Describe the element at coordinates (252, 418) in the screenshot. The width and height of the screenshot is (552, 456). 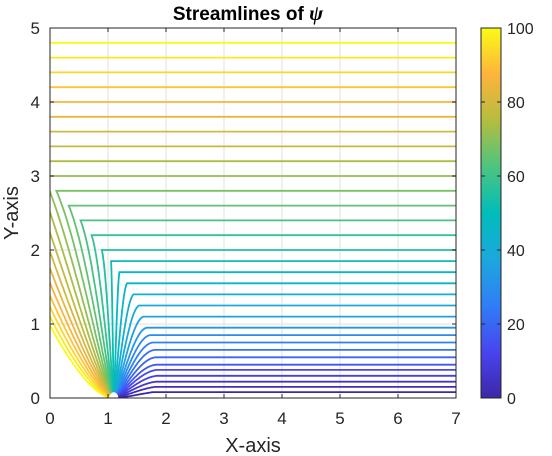
I see `x-tick-labels: 0 1 2 3 4 5 6 7` at that location.